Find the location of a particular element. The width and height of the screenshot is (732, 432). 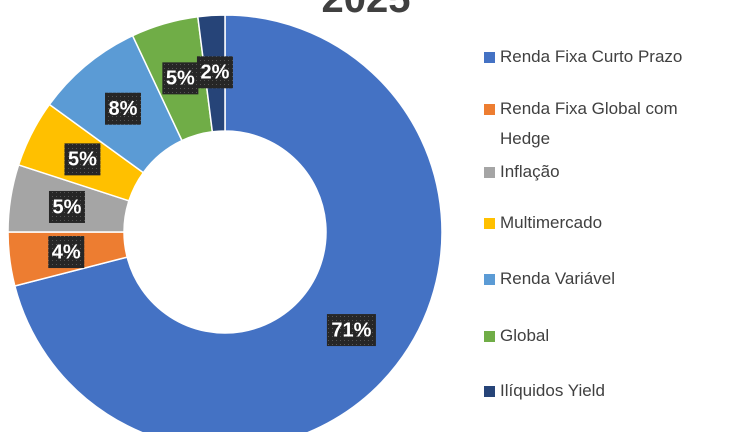

legend-label: Inflação is located at coordinates (530, 171).